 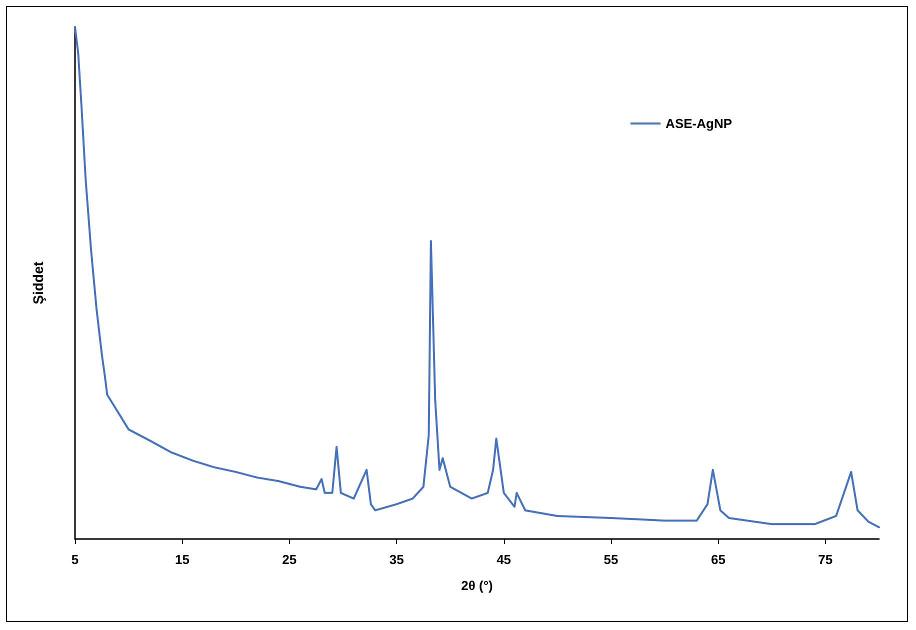 I want to click on x-tick-label: 75, so click(x=825, y=559).